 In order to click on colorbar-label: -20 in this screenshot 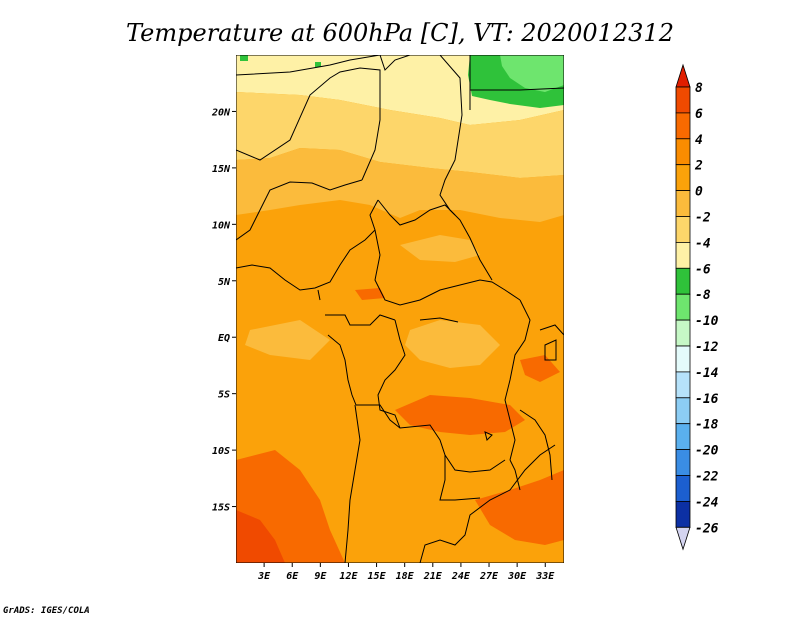, I will do `click(707, 451)`.